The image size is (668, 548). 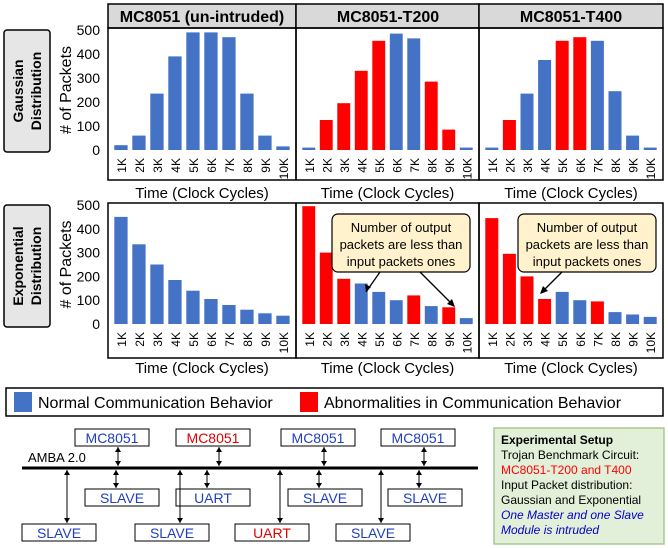 I want to click on y-tick-label: 300, so click(x=89, y=78).